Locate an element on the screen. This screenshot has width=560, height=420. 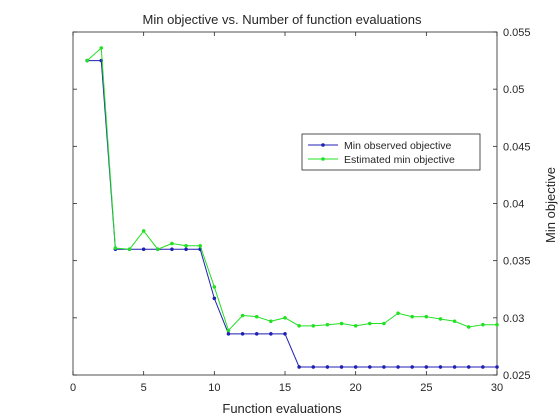
y-axis-label: Min objective is located at coordinates (550, 205).